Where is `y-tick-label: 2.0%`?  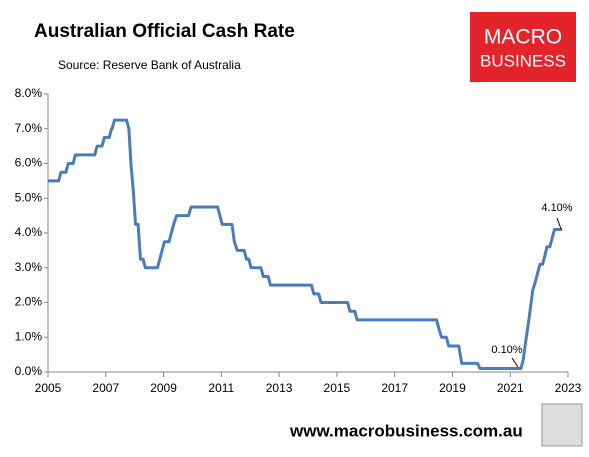
y-tick-label: 2.0% is located at coordinates (29, 302).